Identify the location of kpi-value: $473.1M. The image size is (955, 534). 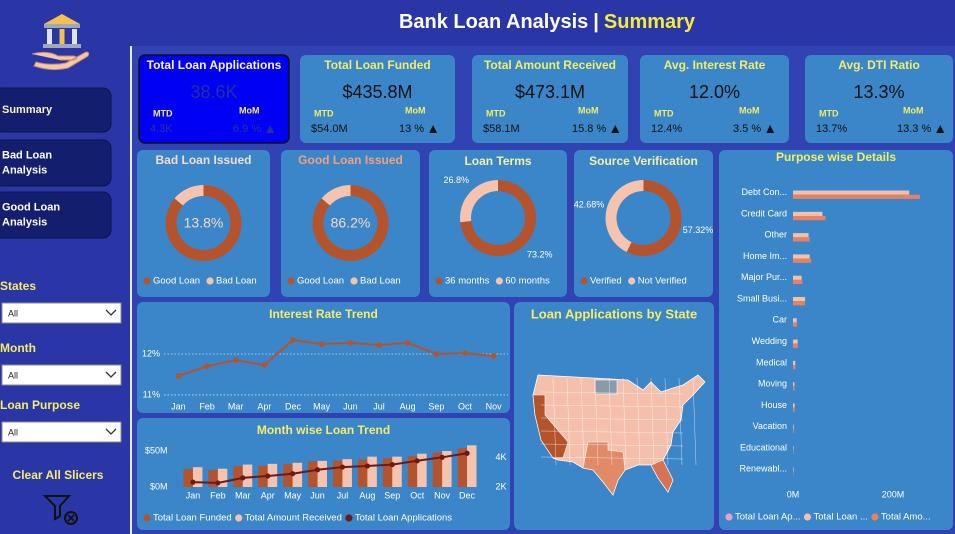
(550, 92).